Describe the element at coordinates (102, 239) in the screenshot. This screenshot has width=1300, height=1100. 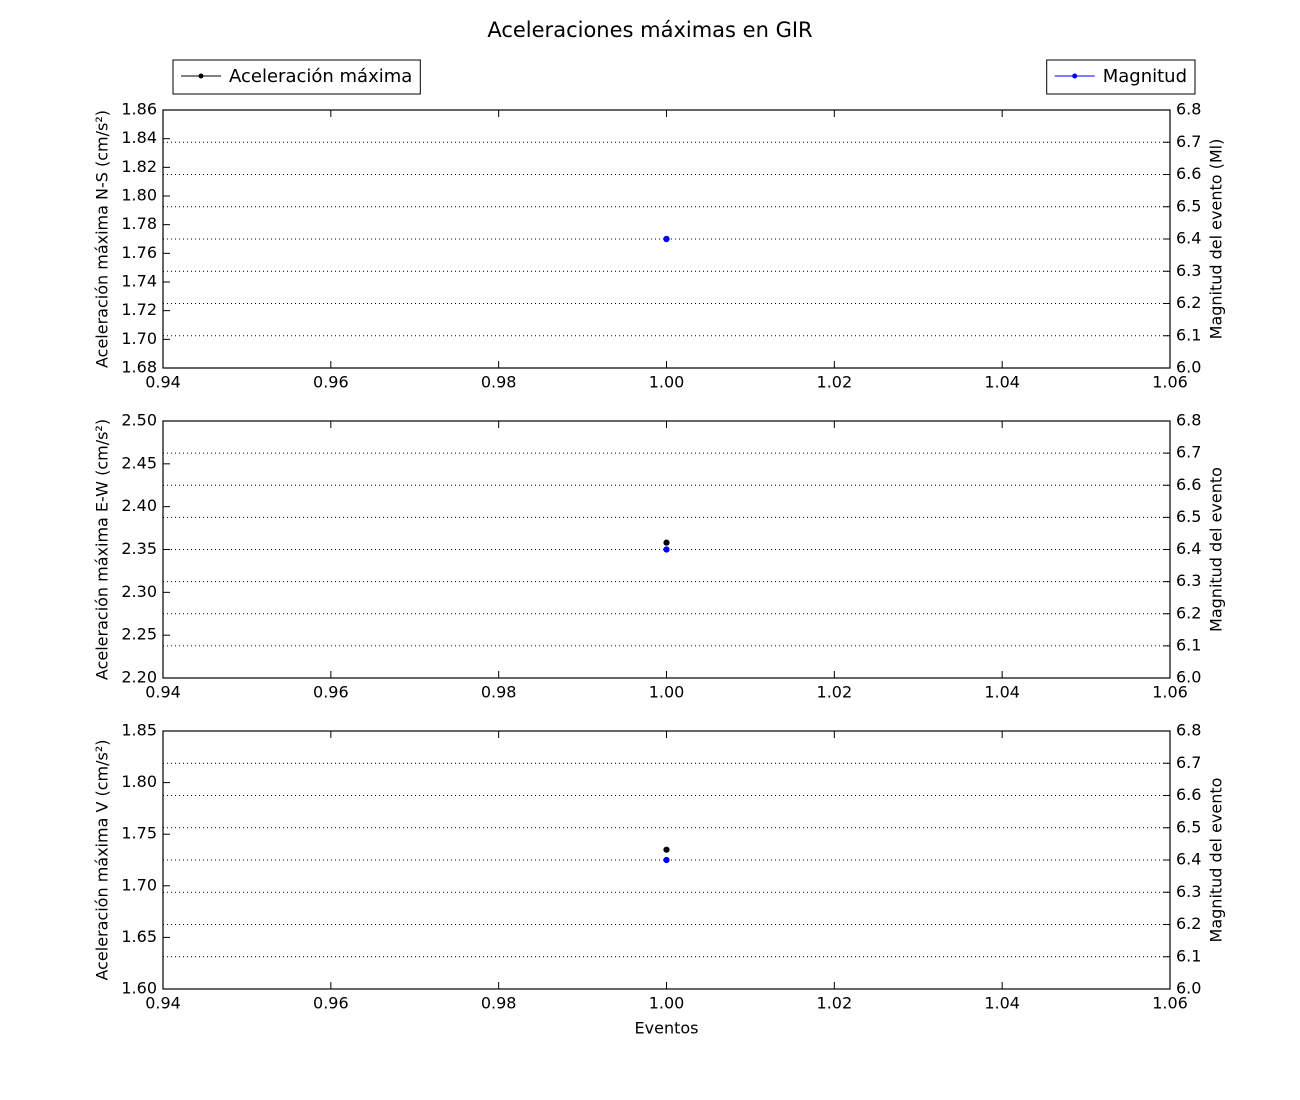
I see `y-axis-label: Aceleración máxima N-S (cm/s²)` at that location.